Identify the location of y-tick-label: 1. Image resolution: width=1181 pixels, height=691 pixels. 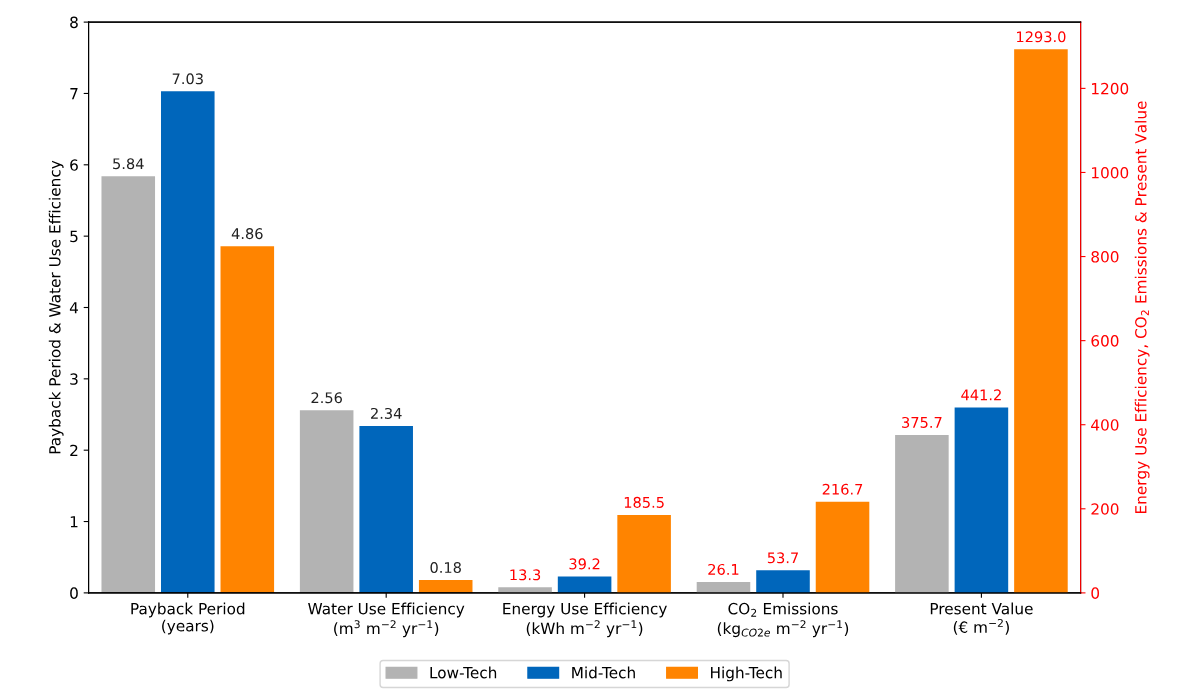
(74, 522).